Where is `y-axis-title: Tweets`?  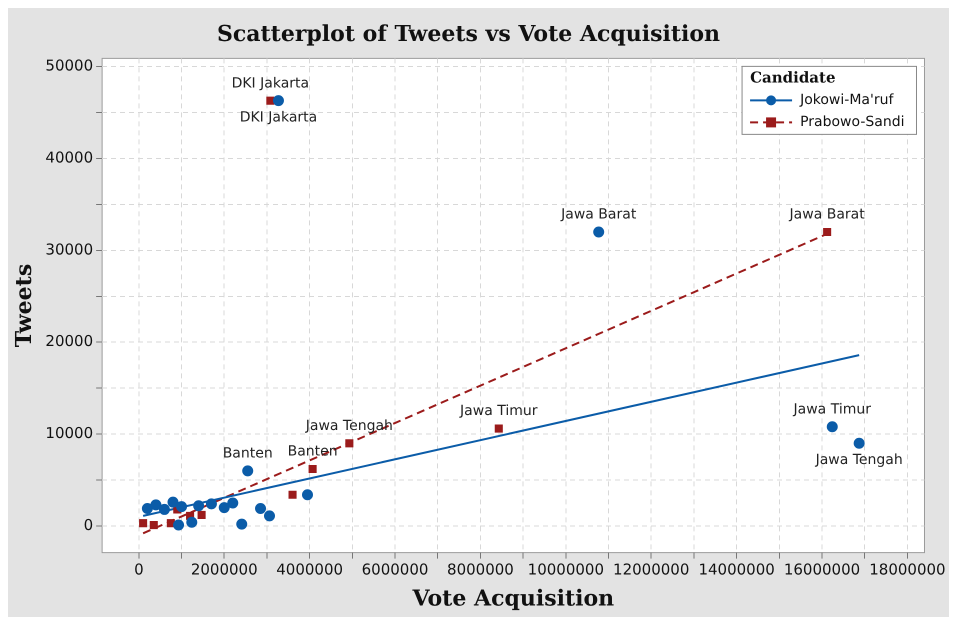
y-axis-title: Tweets is located at coordinates (23, 306).